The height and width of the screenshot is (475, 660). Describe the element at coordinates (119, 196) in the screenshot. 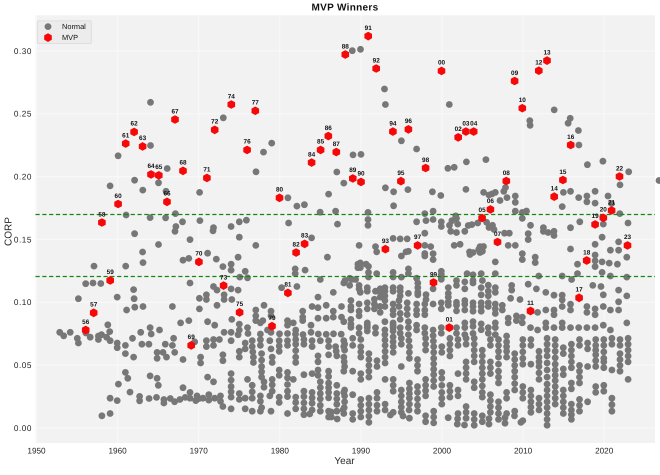

I see `svg-text: 60` at that location.